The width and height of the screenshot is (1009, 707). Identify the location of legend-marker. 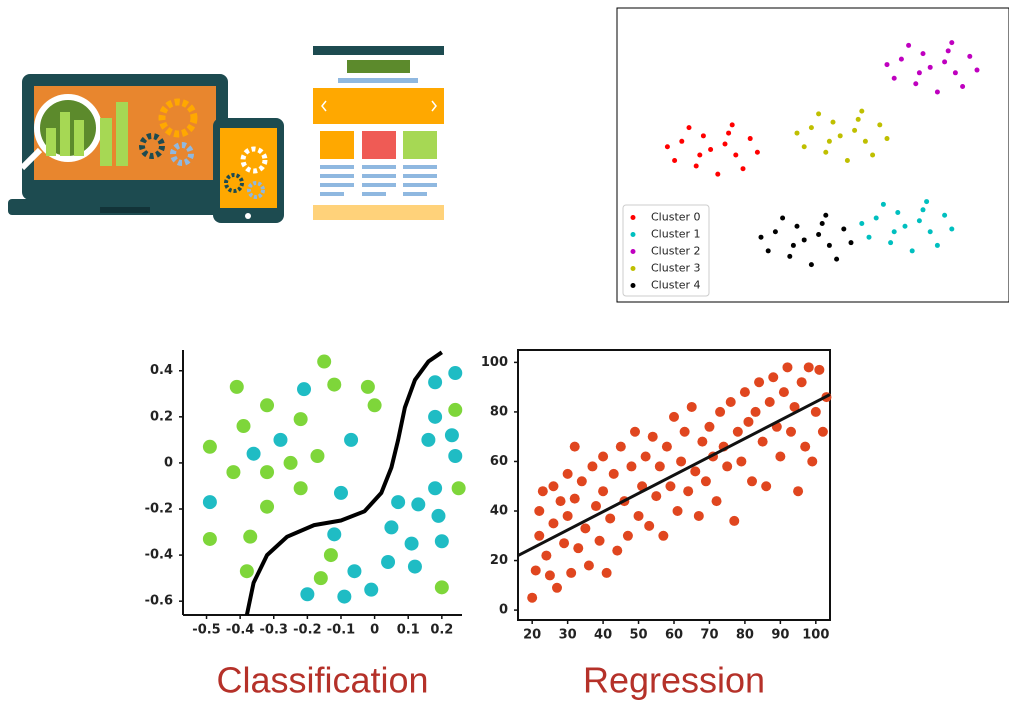
(633, 234).